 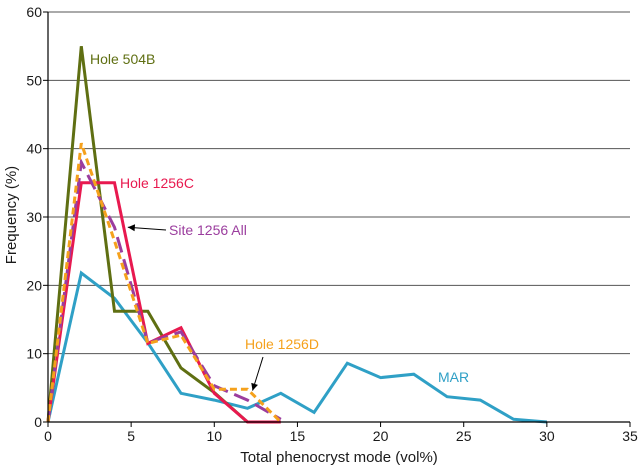 I want to click on annotation-label-site-1256-all: Site 1256 All, so click(x=208, y=230).